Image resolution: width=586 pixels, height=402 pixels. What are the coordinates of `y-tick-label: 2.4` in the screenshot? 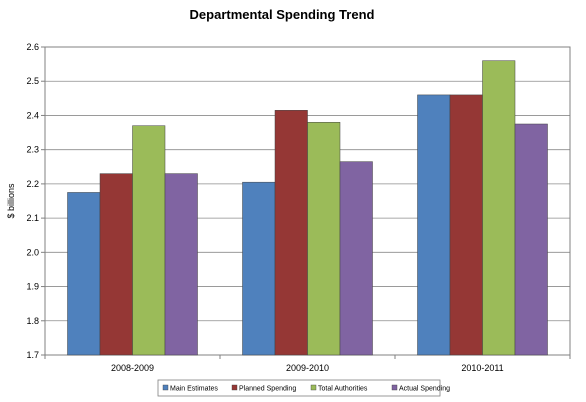 It's located at (32, 115).